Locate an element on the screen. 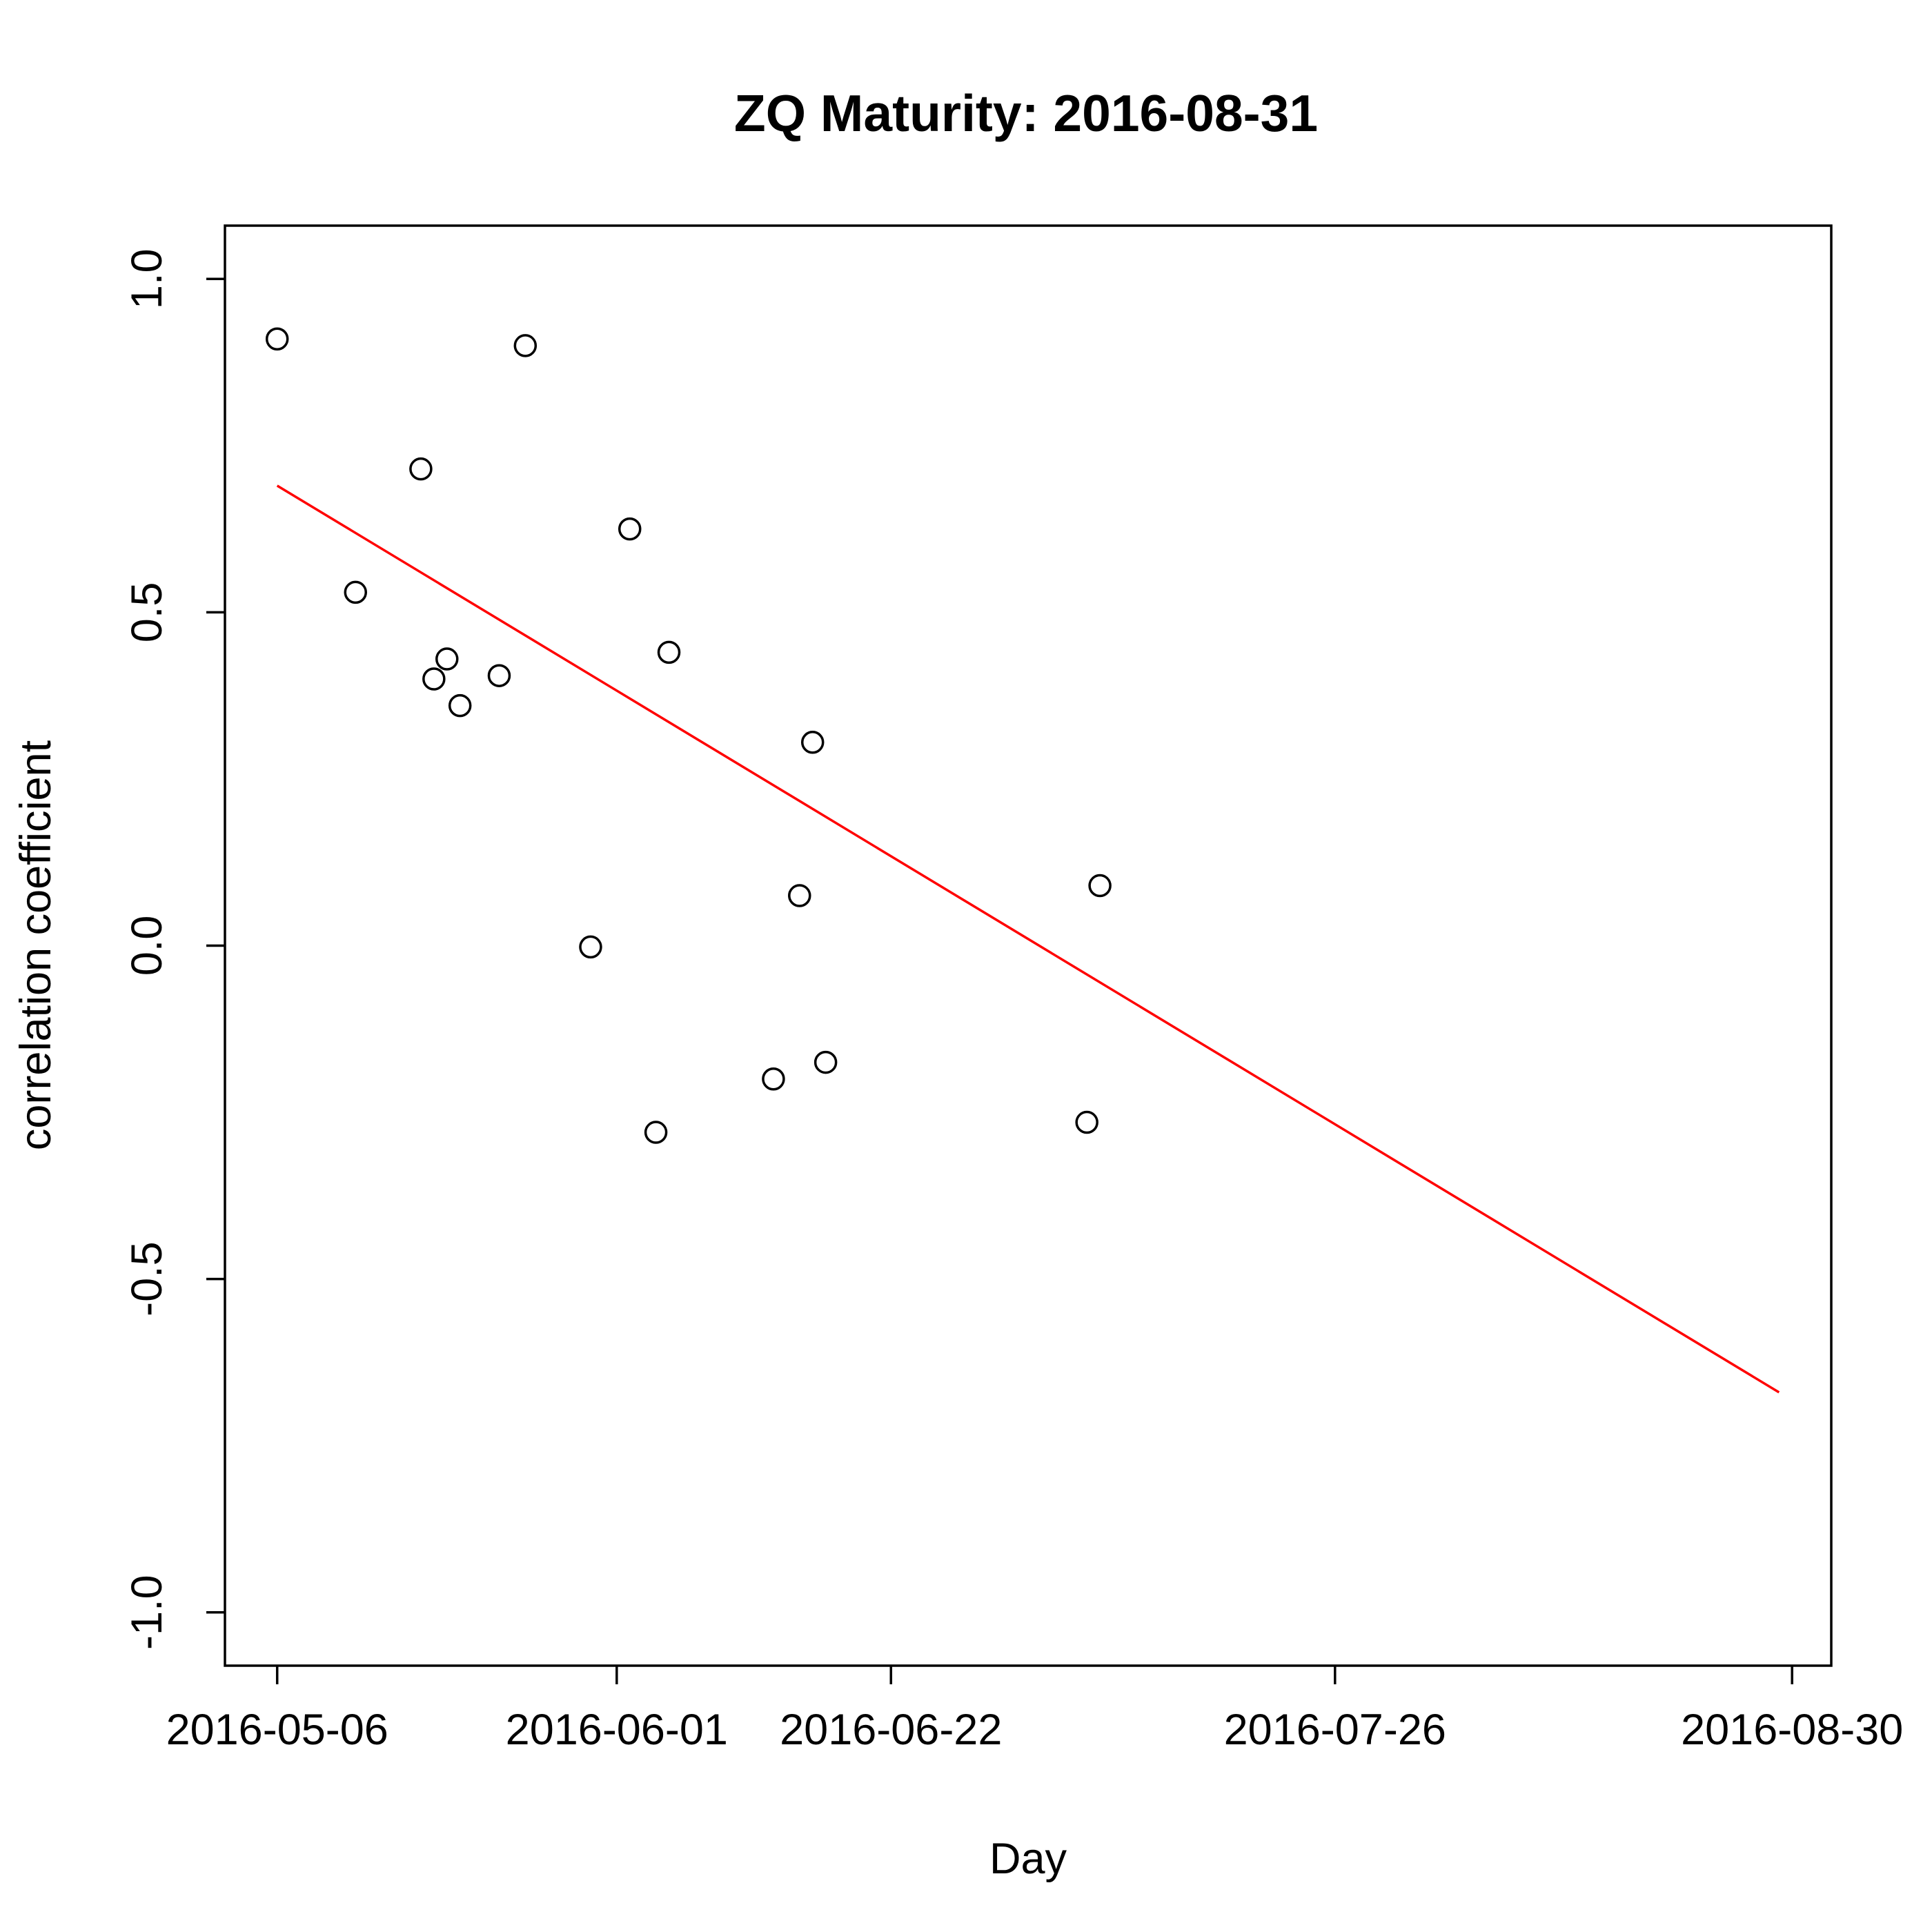 The width and height of the screenshot is (1932, 1932). x-tick-label-4: 2016-08-30 is located at coordinates (1792, 1730).